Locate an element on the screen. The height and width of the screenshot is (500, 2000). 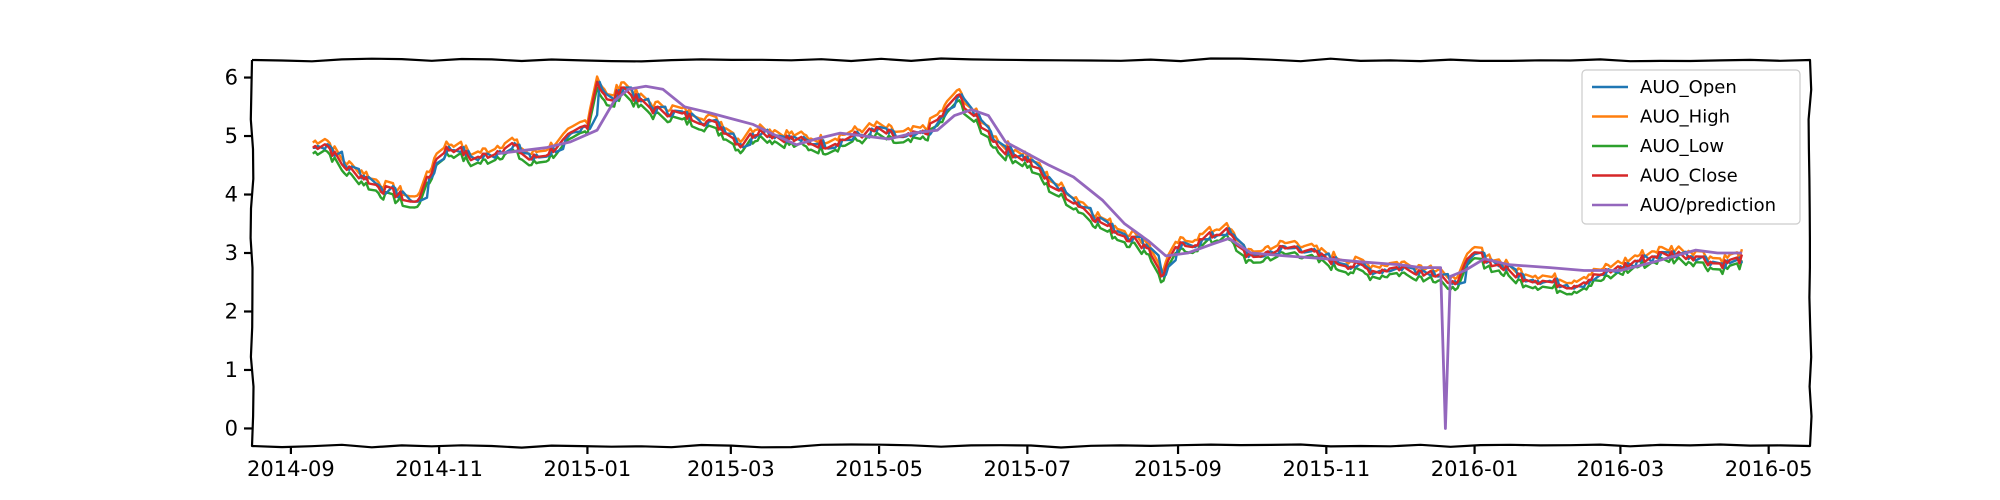
x-tick-label: 2015-03 is located at coordinates (731, 469).